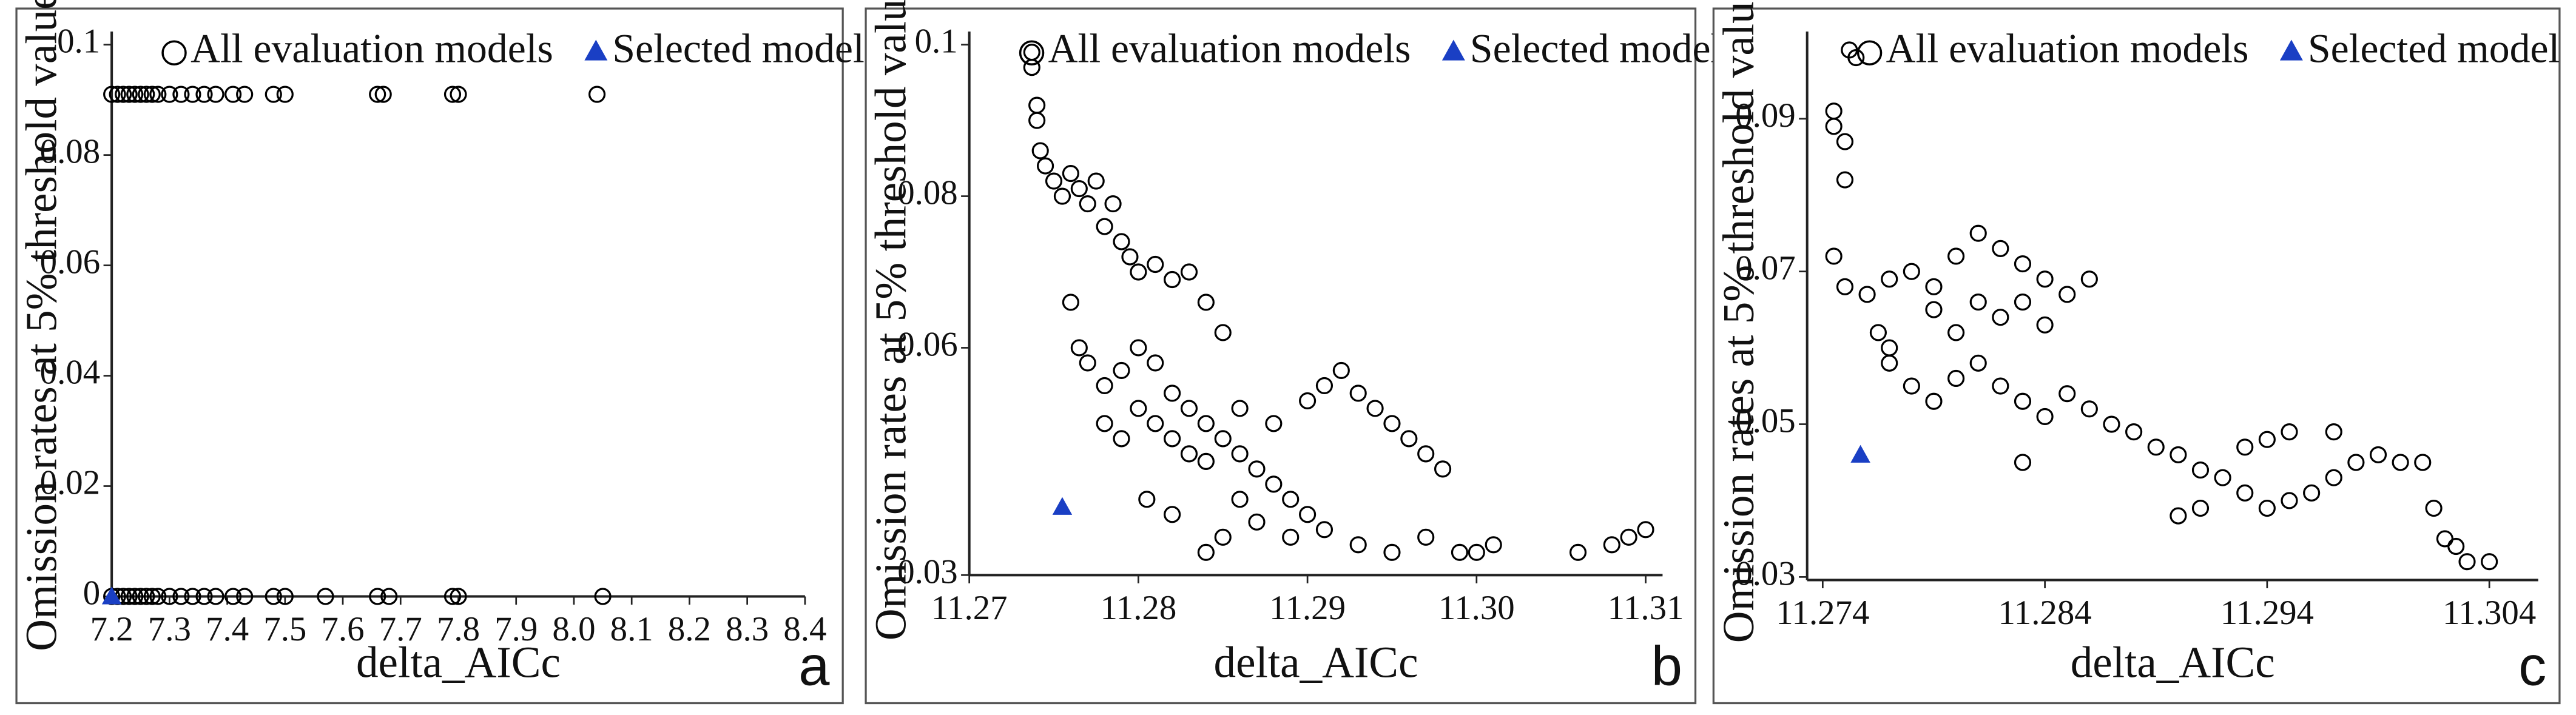  I want to click on x-tick-label: 7.5, so click(285, 629).